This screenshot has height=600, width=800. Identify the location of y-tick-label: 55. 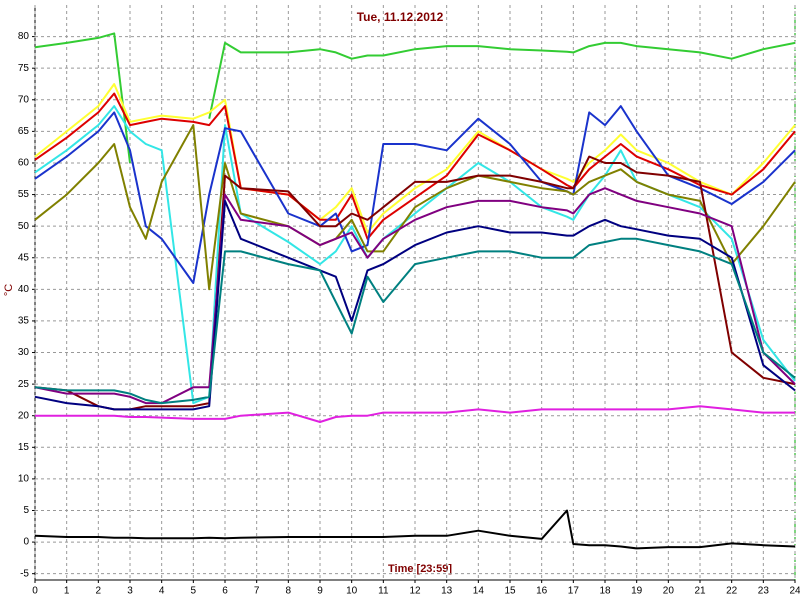
(24, 194).